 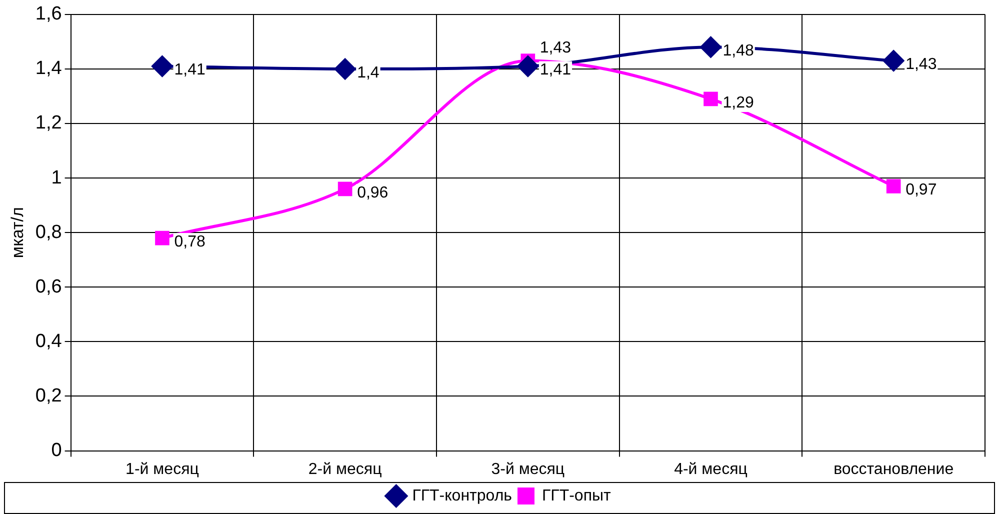 What do you see at coordinates (48, 341) in the screenshot?
I see `y-tick-label: 0,4` at bounding box center [48, 341].